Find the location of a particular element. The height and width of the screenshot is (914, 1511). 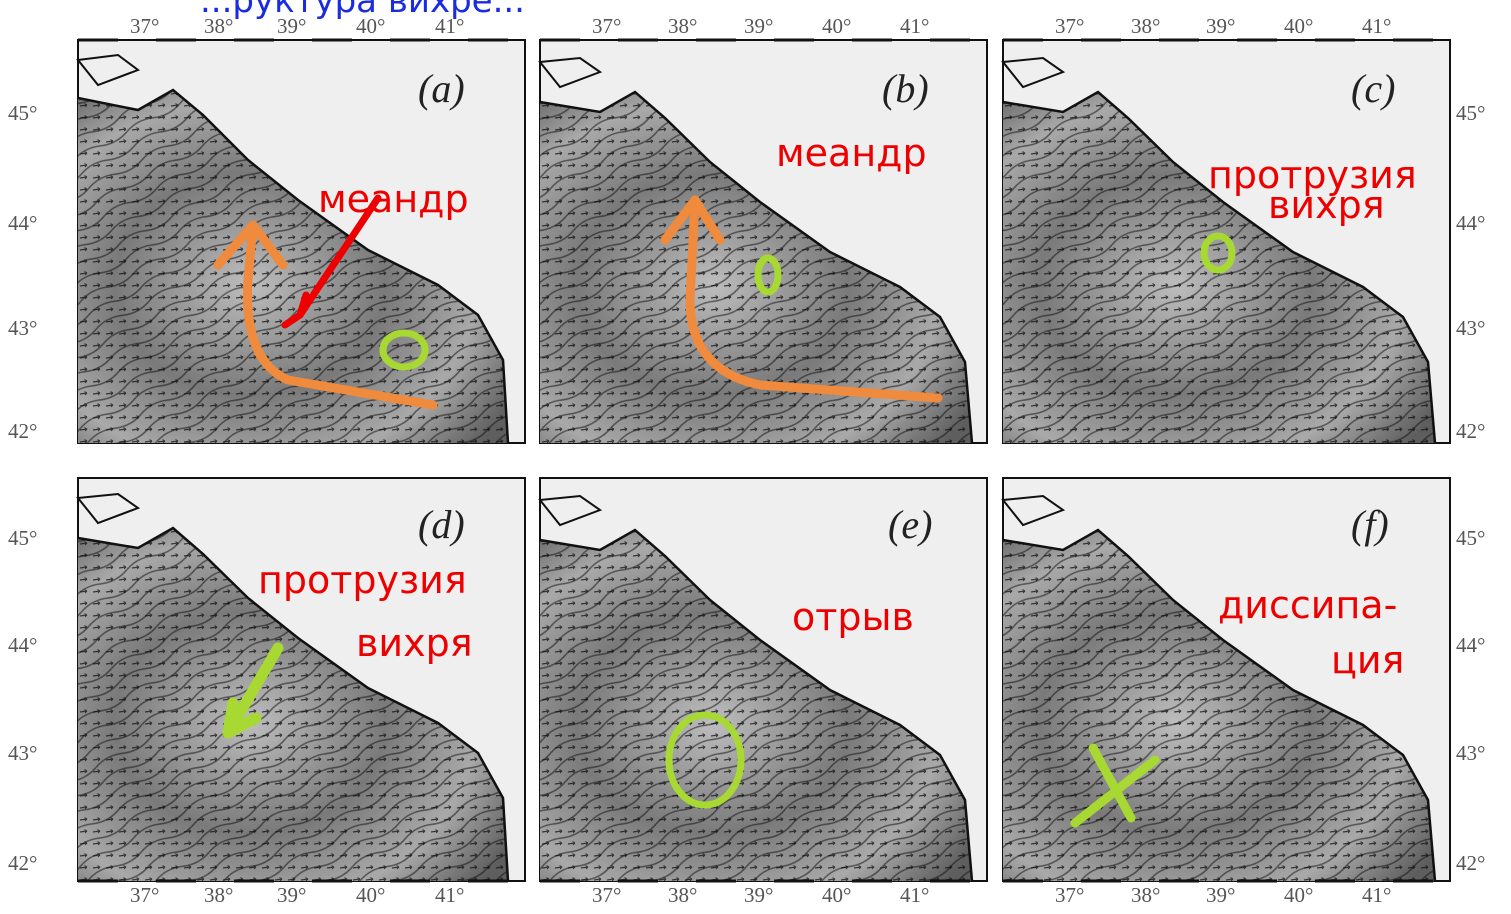

panel-label: (b) is located at coordinates (905, 88).